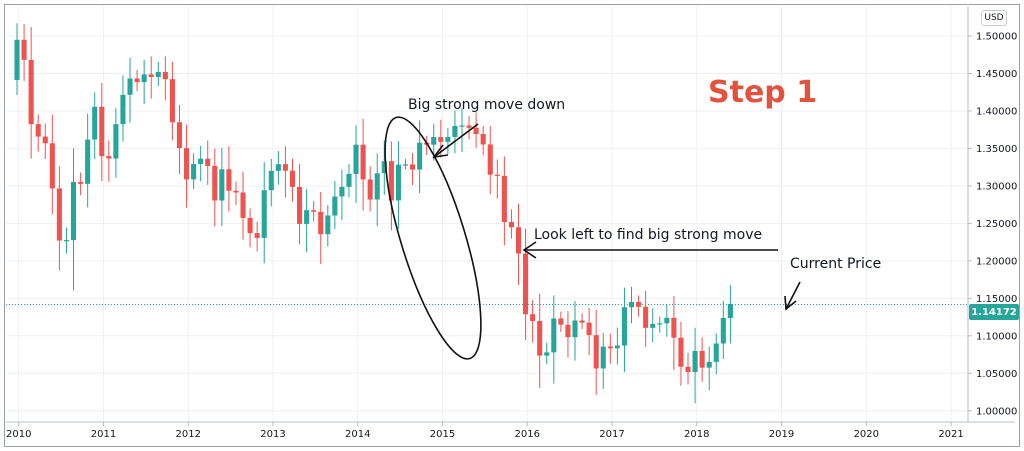  What do you see at coordinates (357, 434) in the screenshot?
I see `x-tick-label: 2014` at bounding box center [357, 434].